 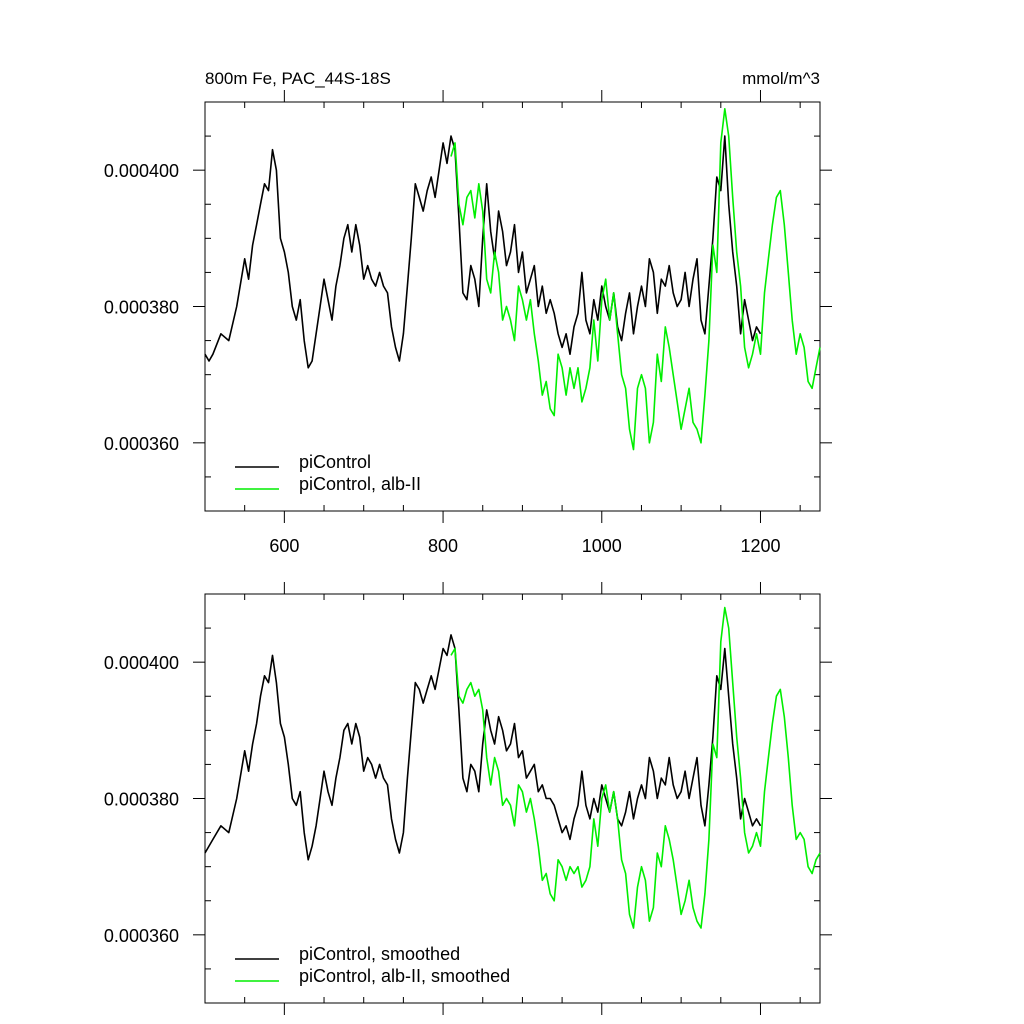 I want to click on units-label: mmol/m^3, so click(x=781, y=78).